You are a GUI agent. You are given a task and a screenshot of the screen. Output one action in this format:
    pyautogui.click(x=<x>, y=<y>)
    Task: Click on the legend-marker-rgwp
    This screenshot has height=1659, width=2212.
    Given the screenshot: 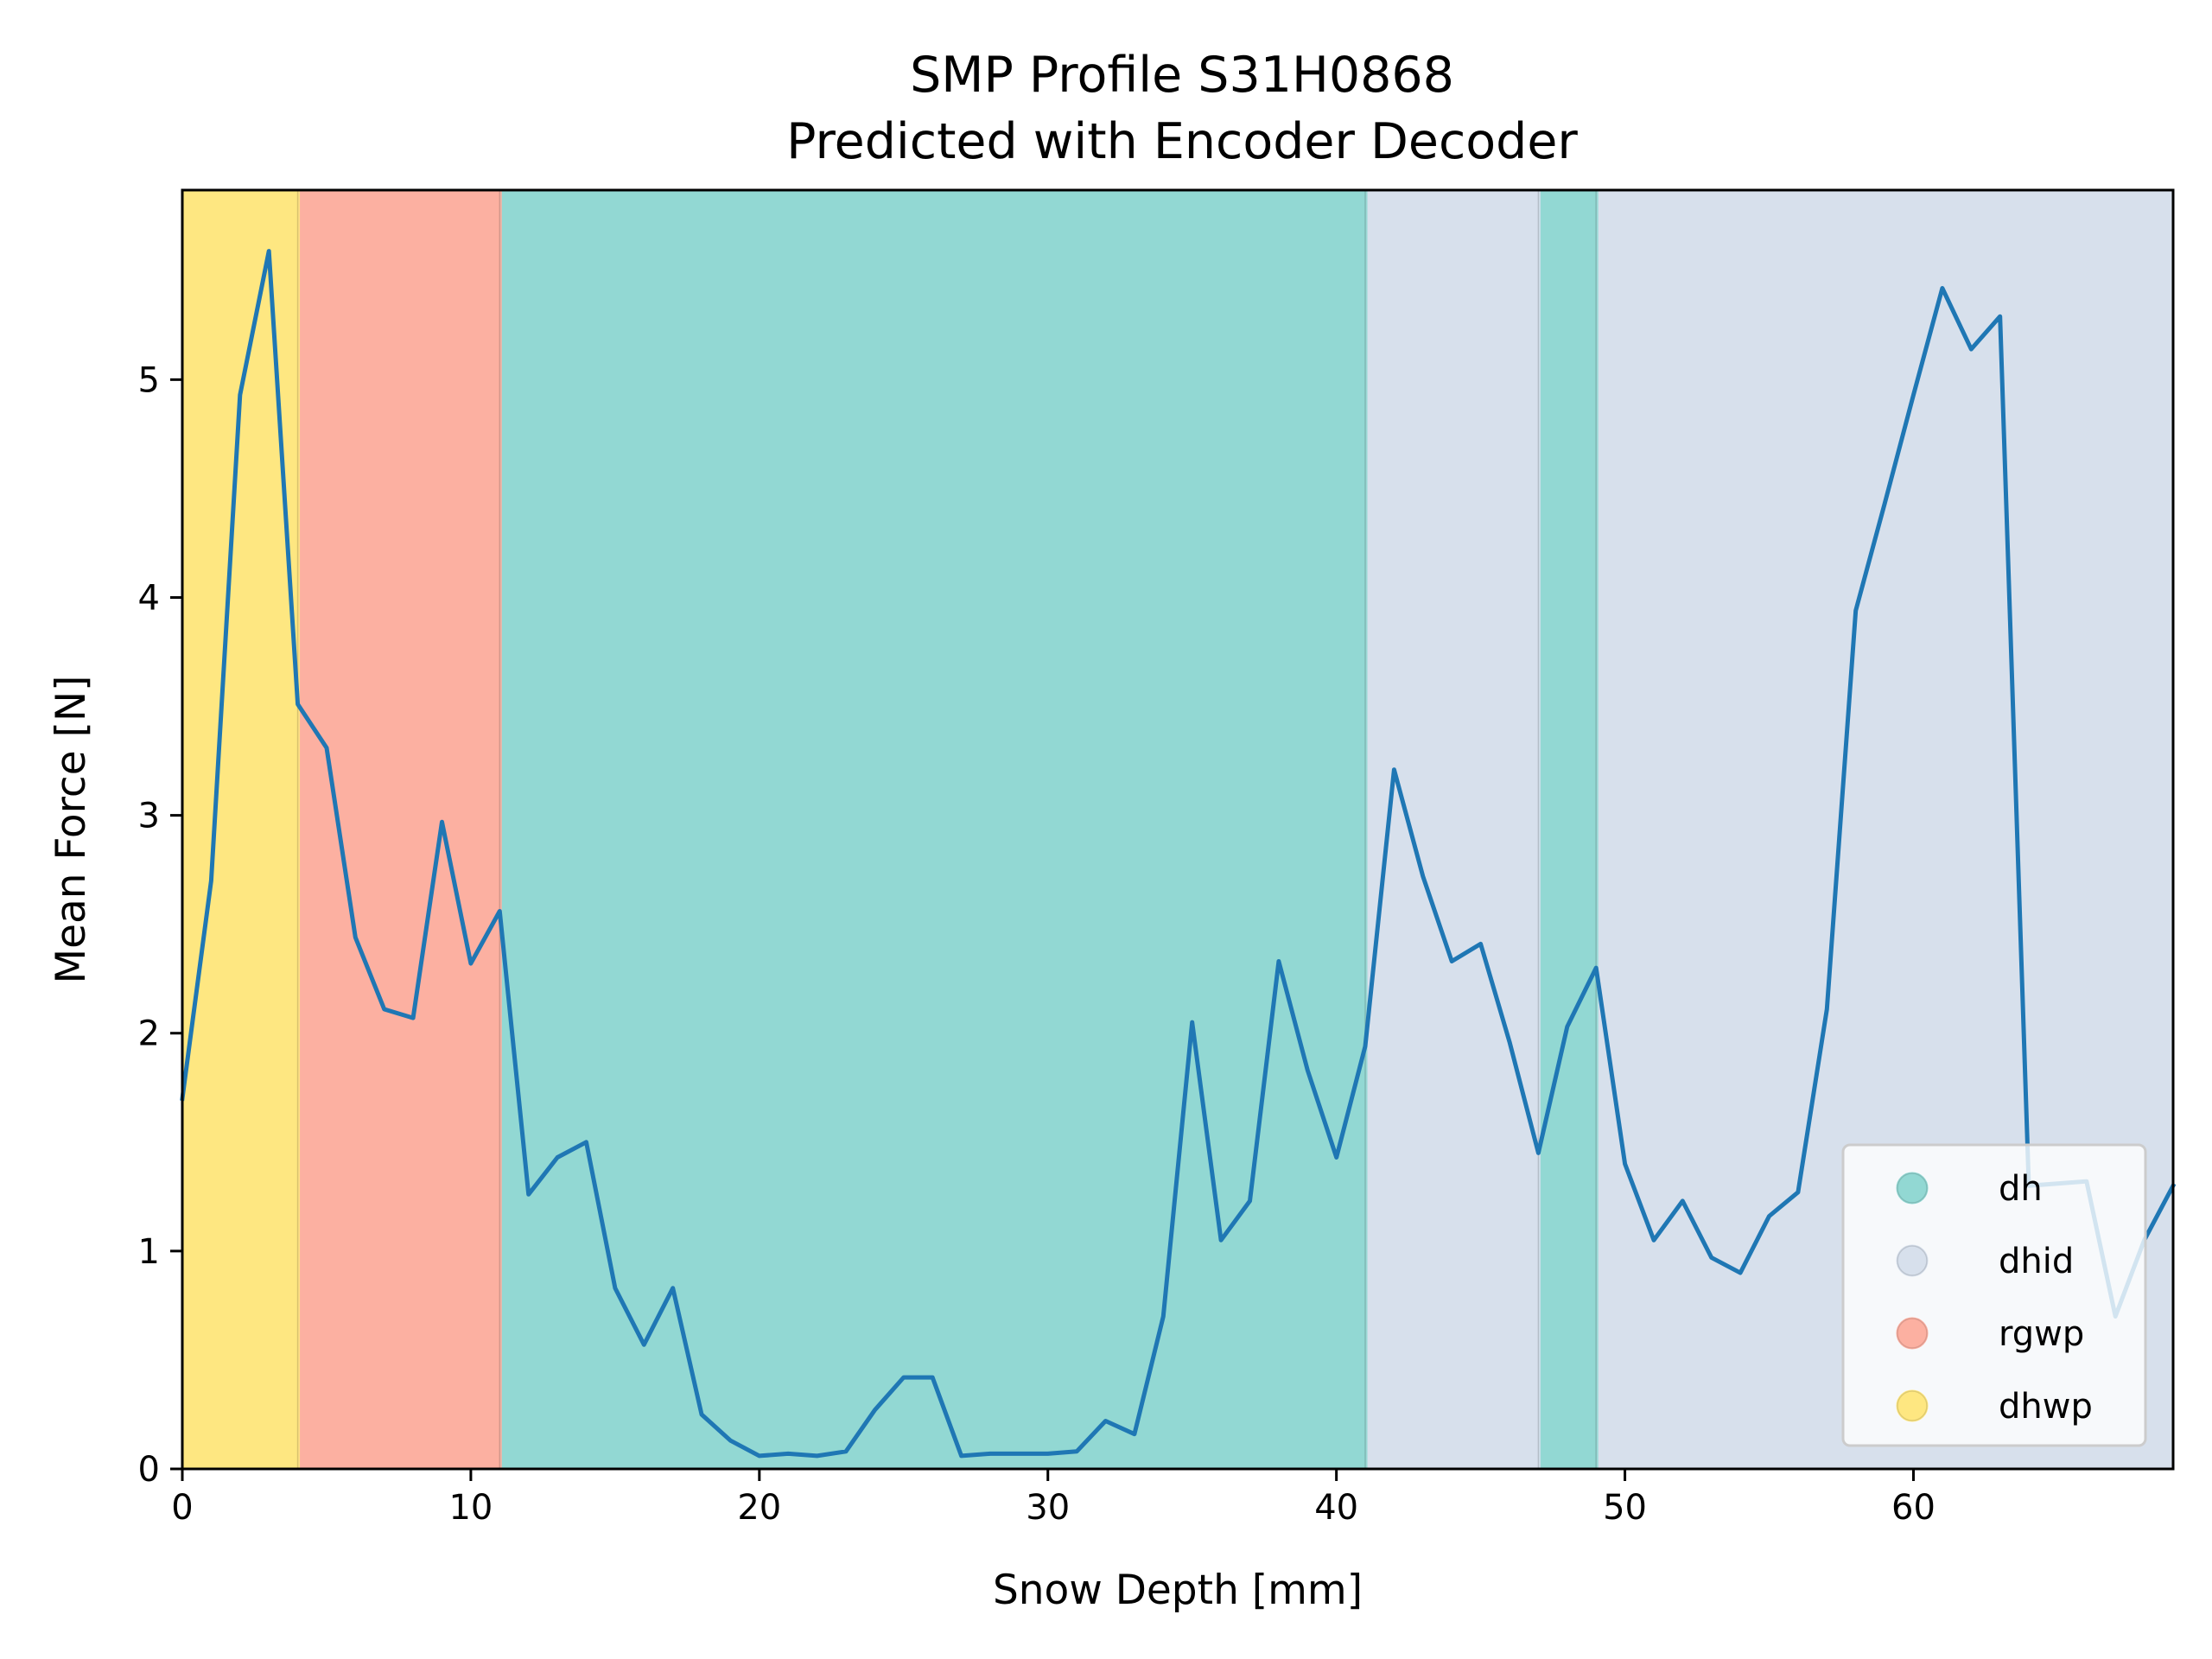 What is the action you would take?
    pyautogui.click(x=1912, y=1333)
    